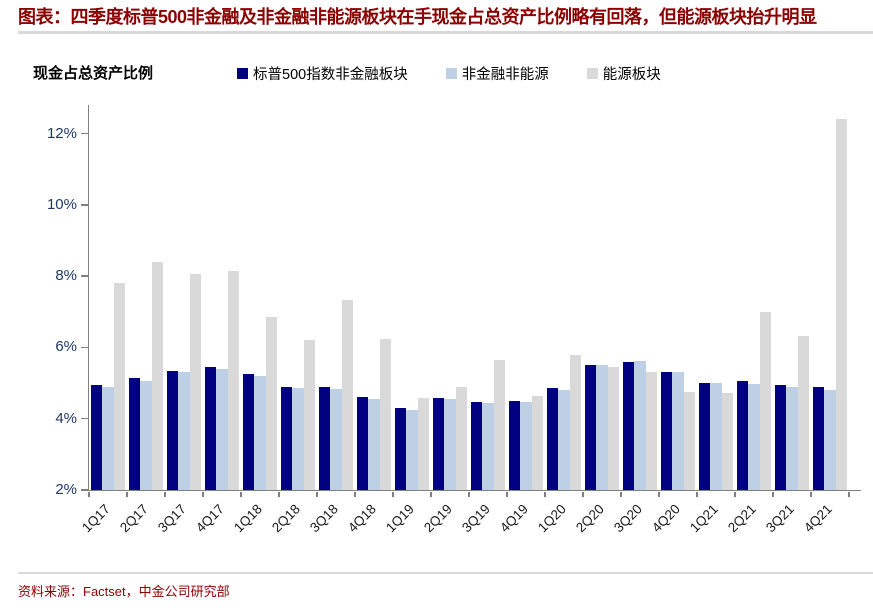 Image resolution: width=873 pixels, height=608 pixels. What do you see at coordinates (66, 418) in the screenshot?
I see `y-axis-tick-label: 4%` at bounding box center [66, 418].